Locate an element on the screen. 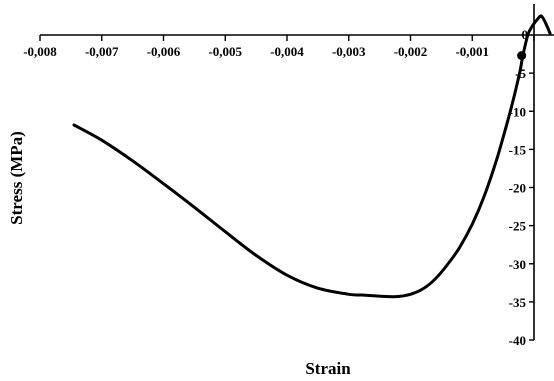 The image size is (554, 381). y-tick-label: -35 is located at coordinates (518, 302).